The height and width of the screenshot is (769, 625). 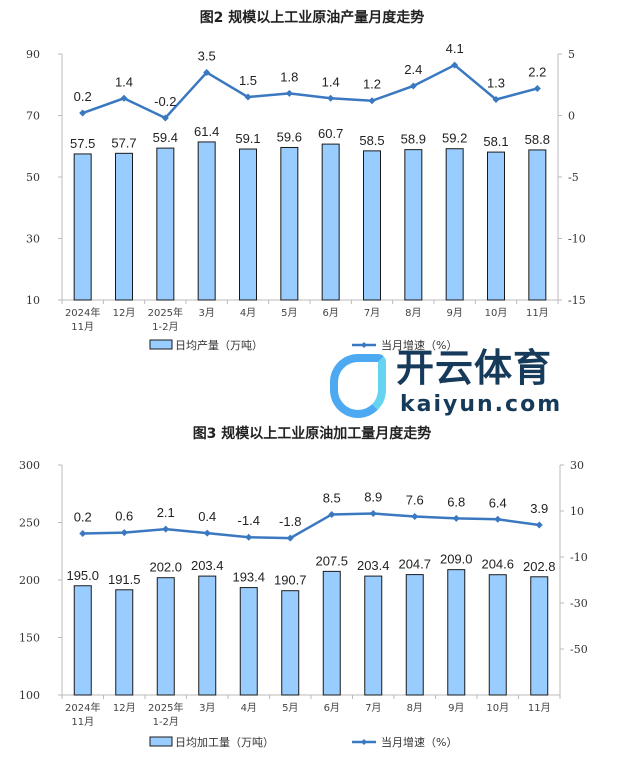 I want to click on x-tick-label: 1-2月, so click(x=166, y=722).